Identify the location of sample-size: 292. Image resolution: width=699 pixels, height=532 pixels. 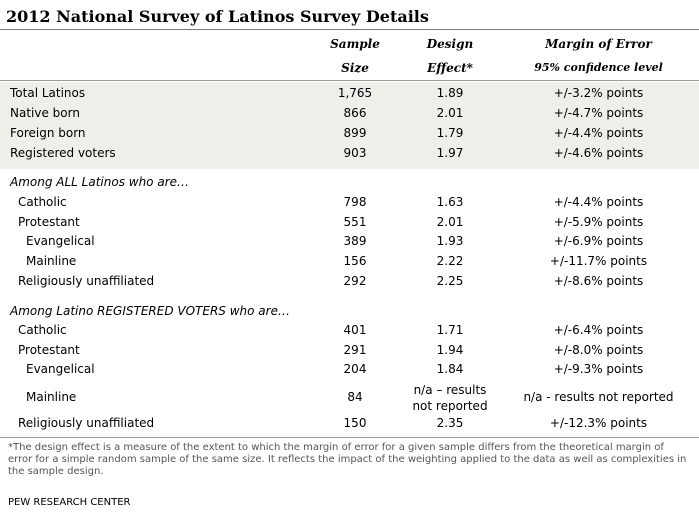
(355, 281).